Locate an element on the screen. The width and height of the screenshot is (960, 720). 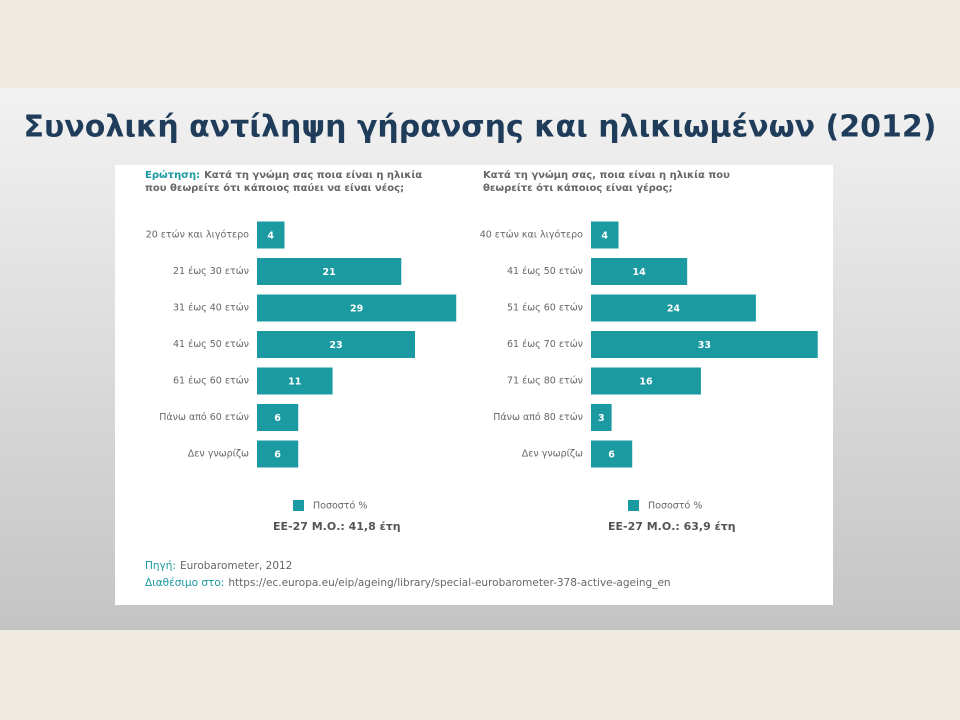
value-label: 24 is located at coordinates (674, 309).